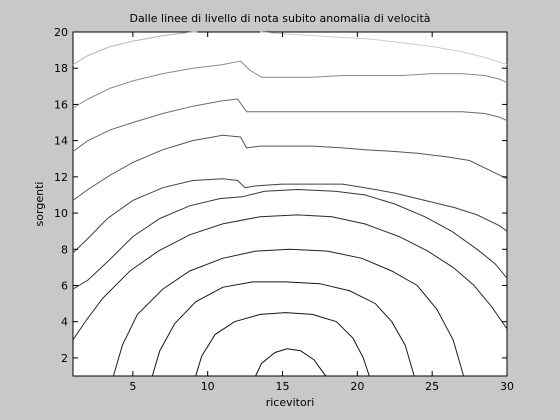 The height and width of the screenshot is (420, 560). Describe the element at coordinates (357, 386) in the screenshot. I see `x-tick-label: 20` at that location.